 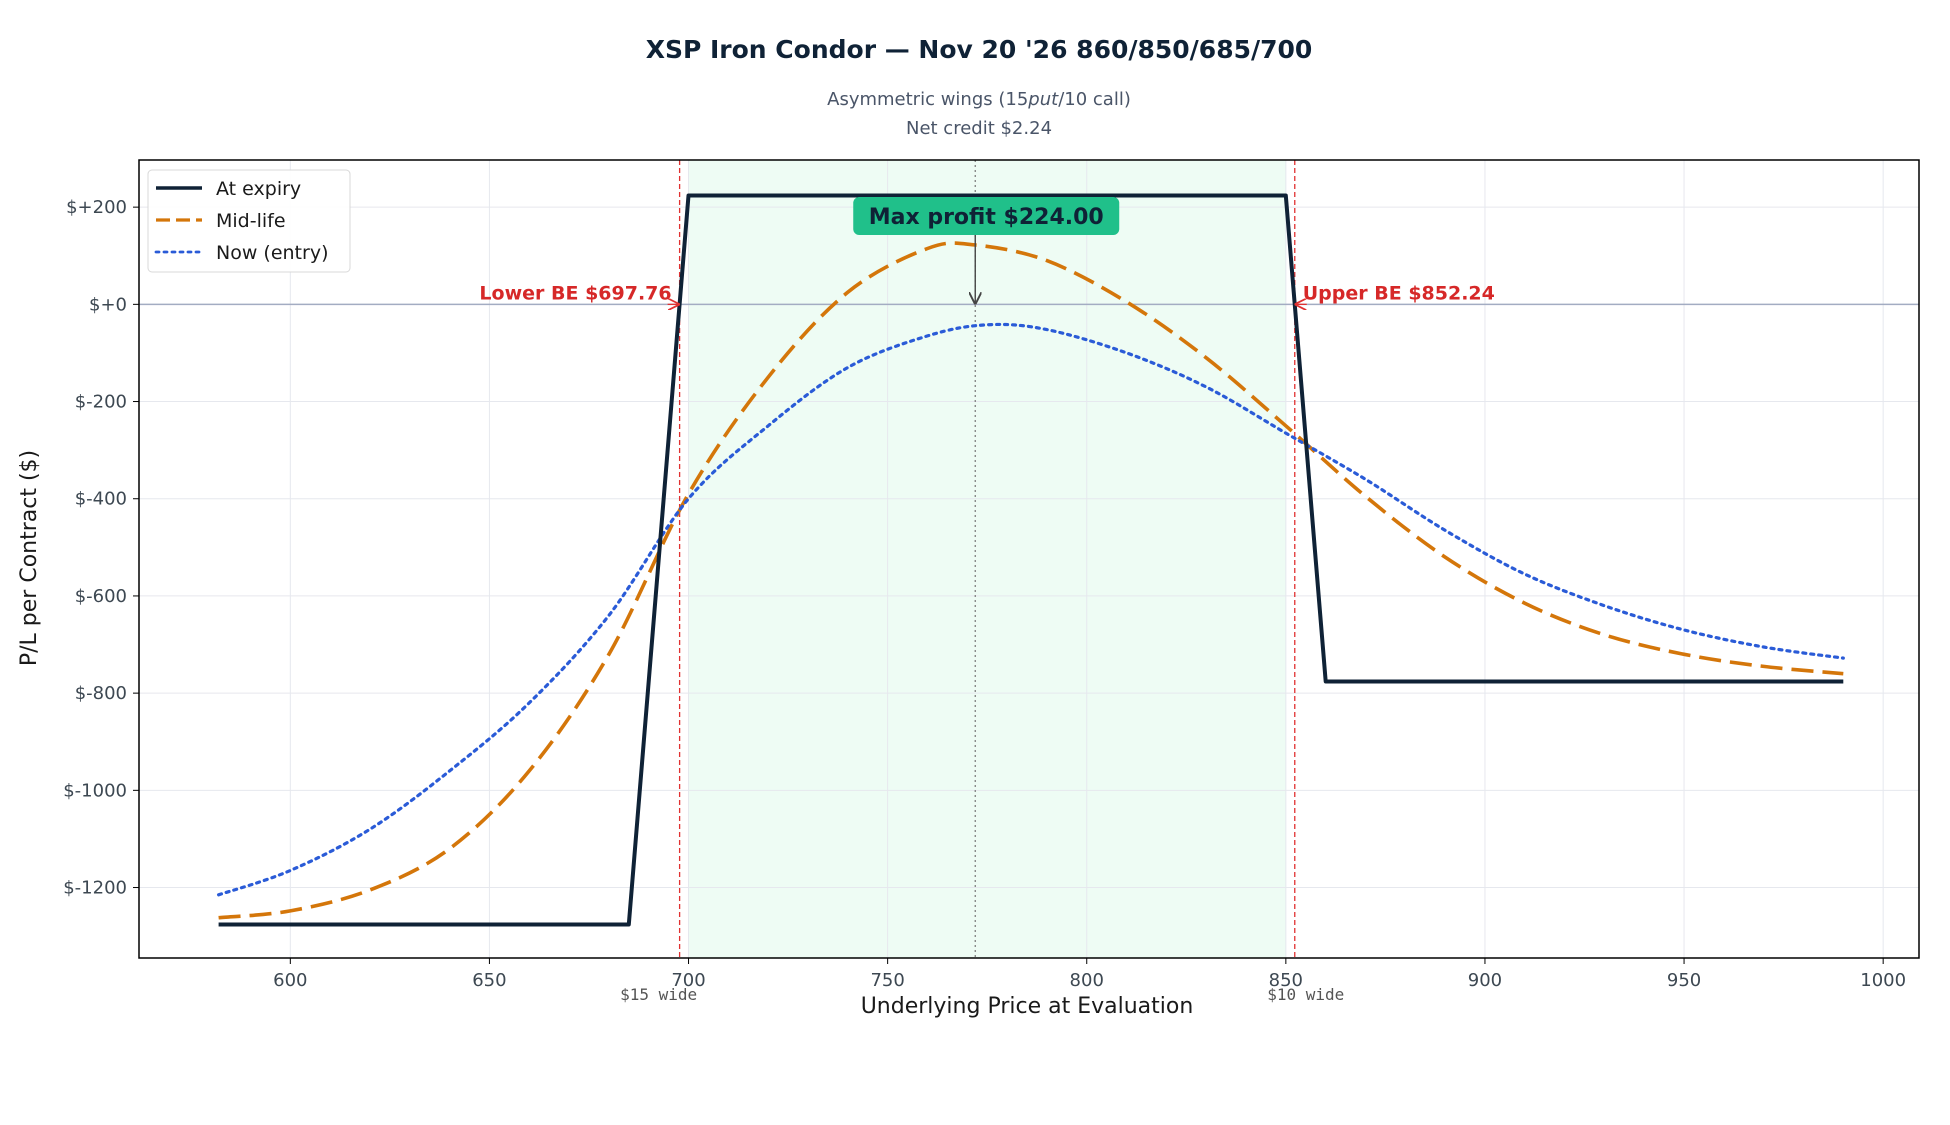 What do you see at coordinates (96, 207) in the screenshot?
I see `y-tick-label: $+200` at bounding box center [96, 207].